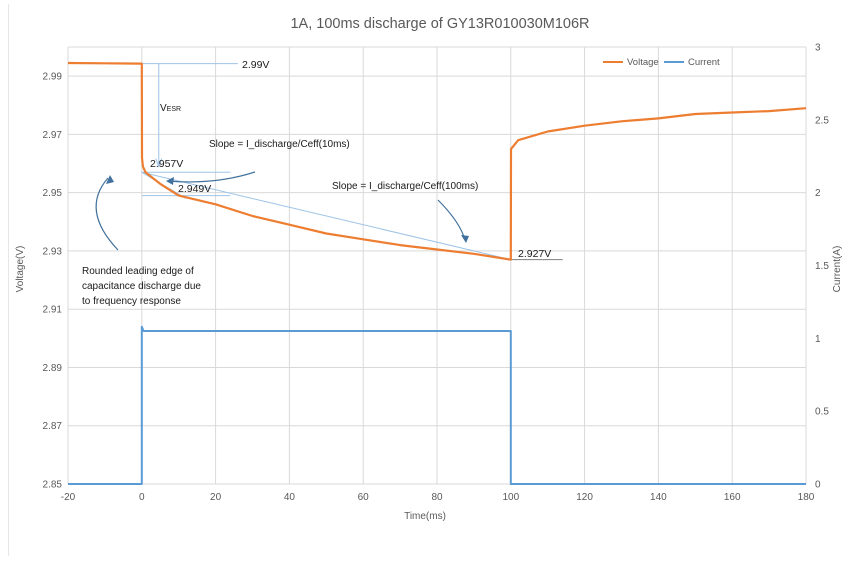  I want to click on slope-10ms-arrow, so click(211, 177).